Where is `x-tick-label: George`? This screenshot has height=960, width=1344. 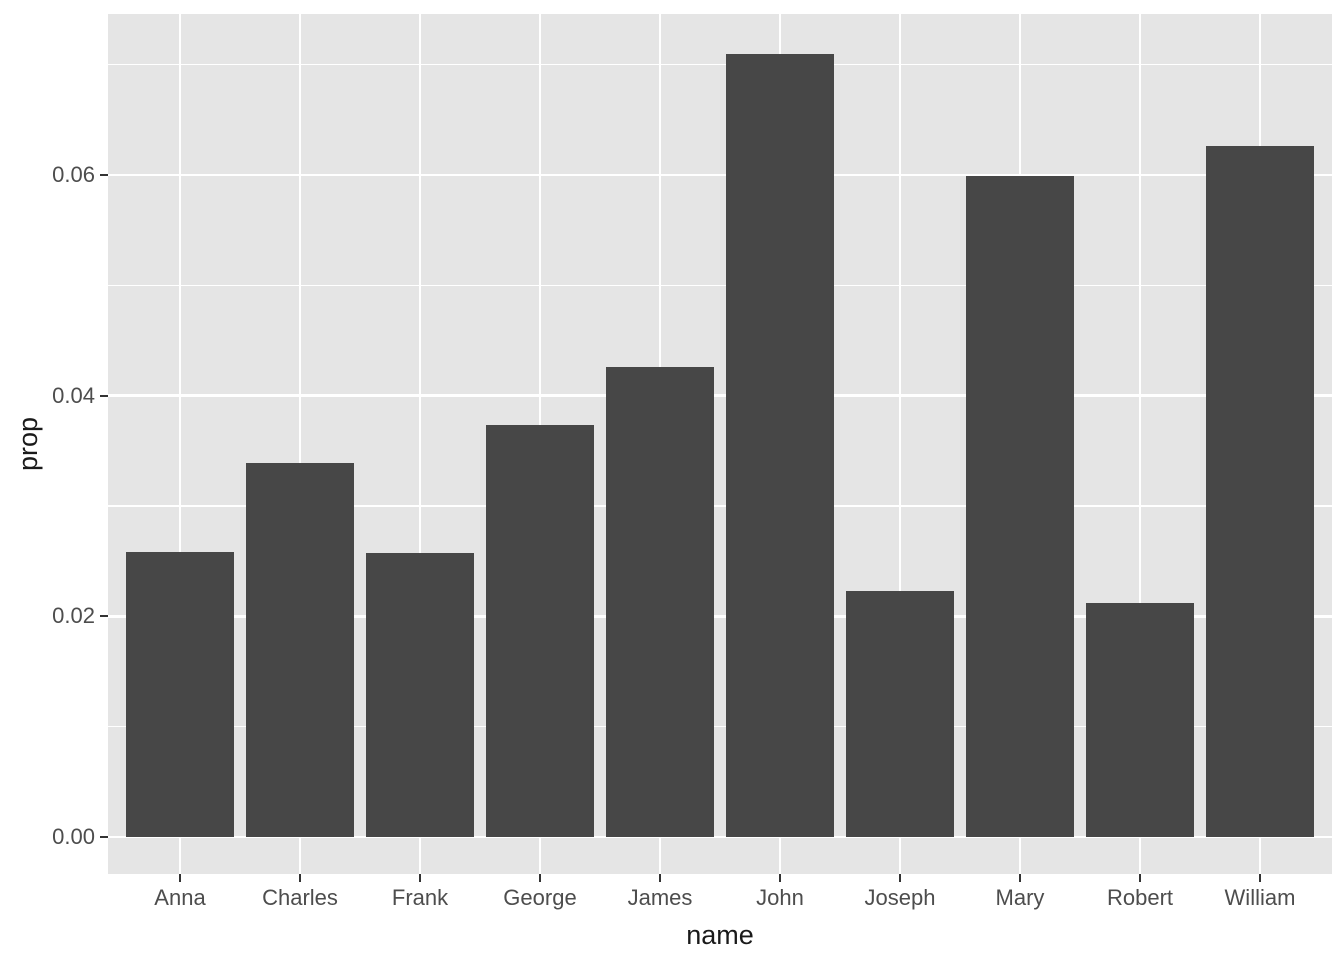 x-tick-label: George is located at coordinates (540, 897).